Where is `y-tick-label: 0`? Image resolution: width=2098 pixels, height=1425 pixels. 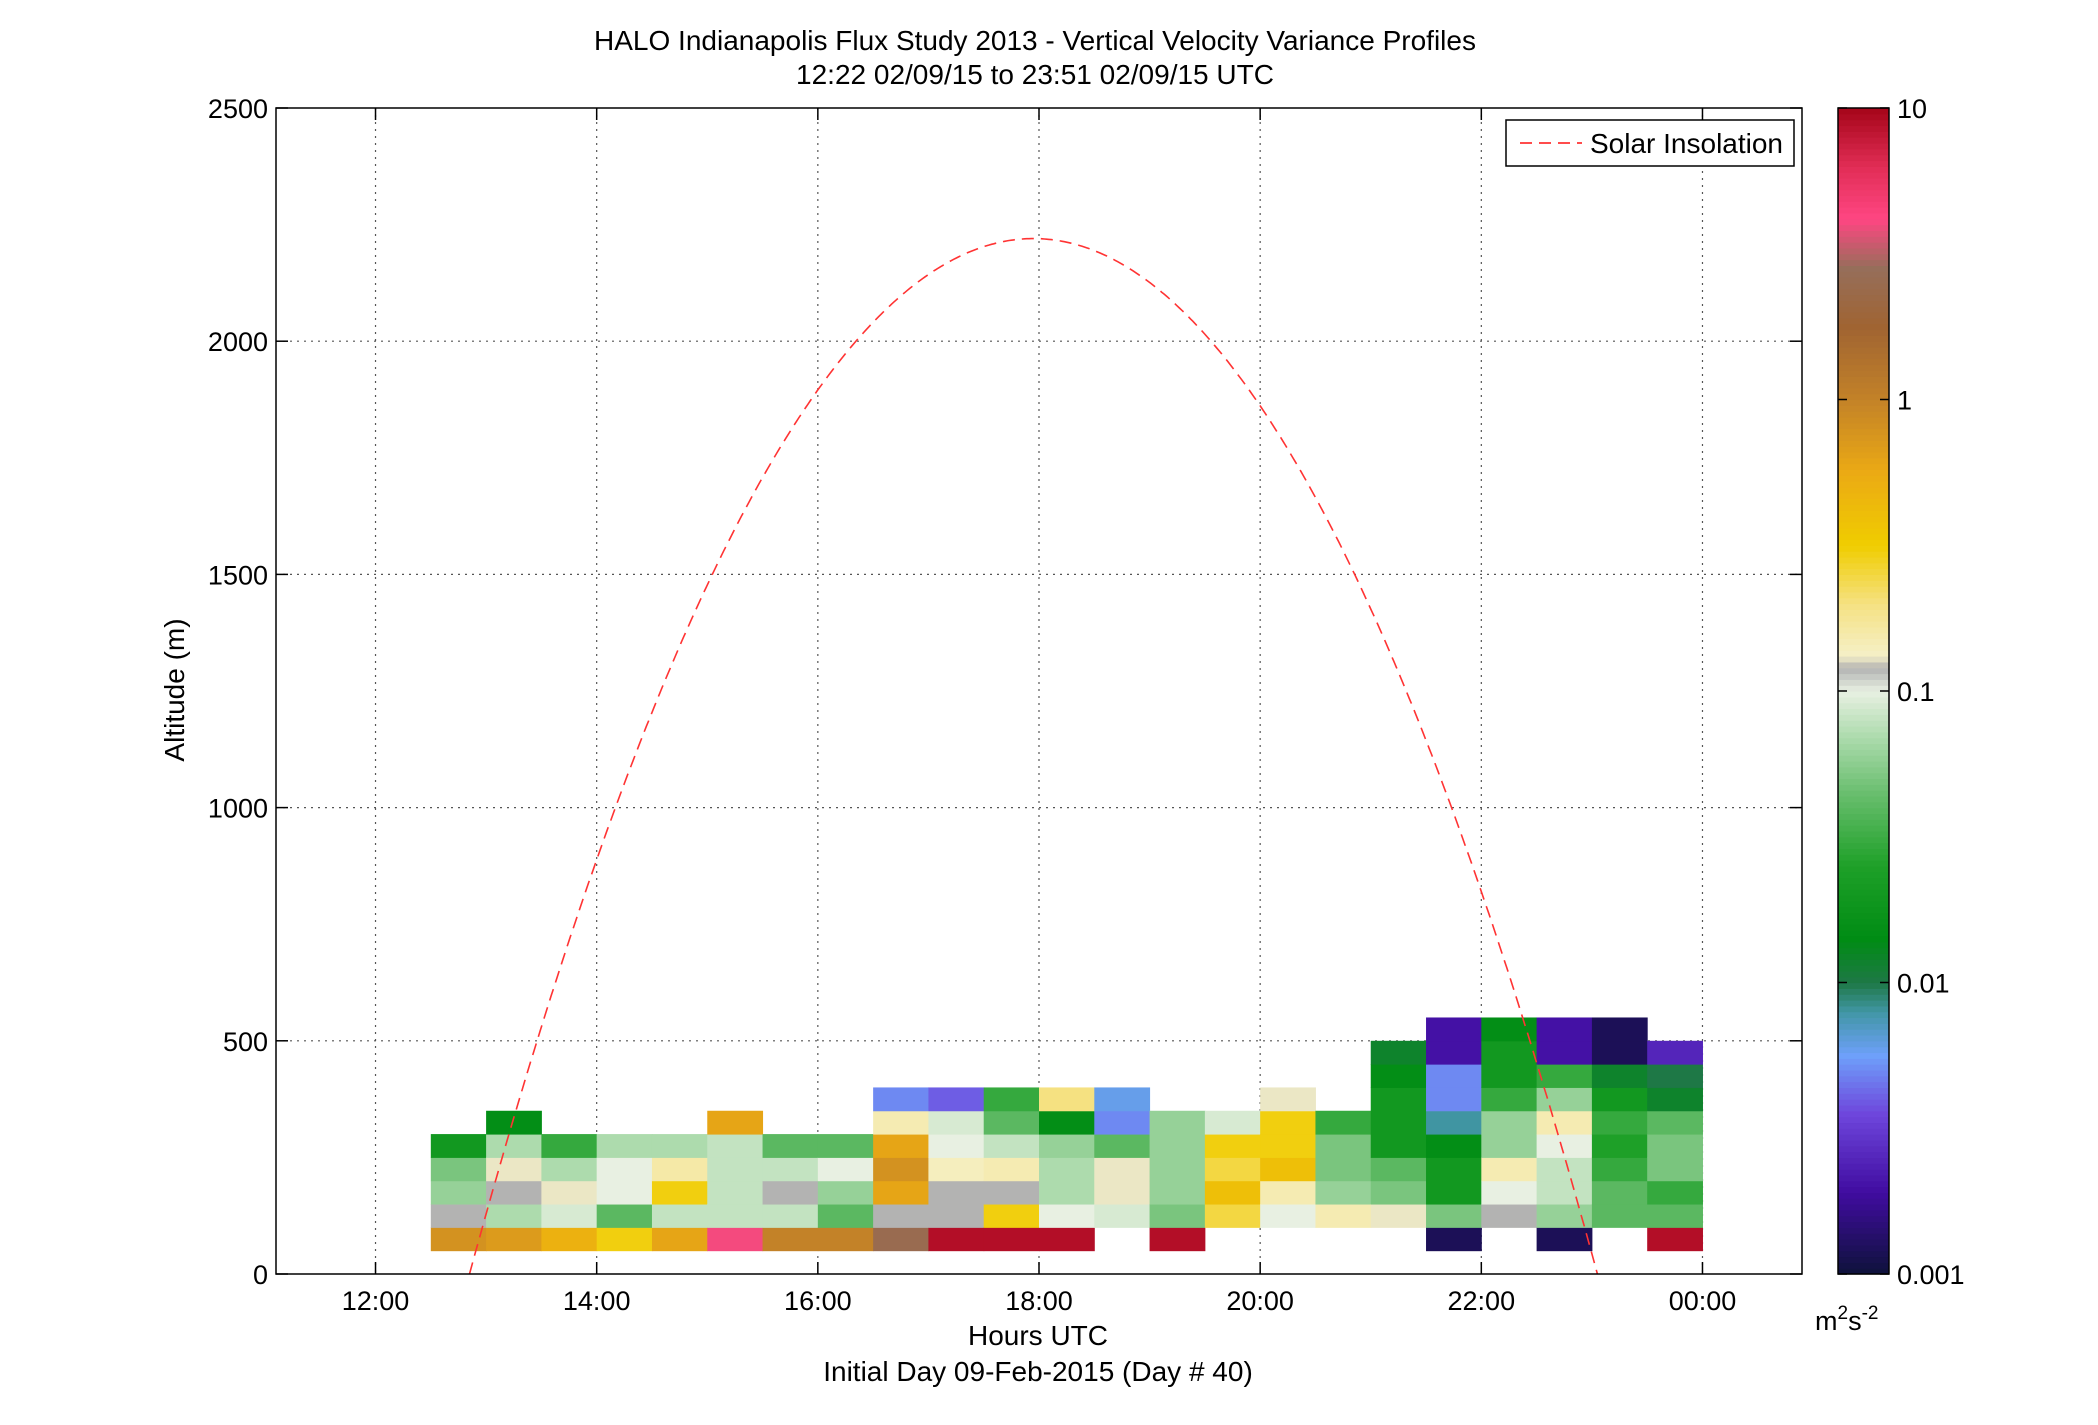
y-tick-label: 0 is located at coordinates (260, 1275).